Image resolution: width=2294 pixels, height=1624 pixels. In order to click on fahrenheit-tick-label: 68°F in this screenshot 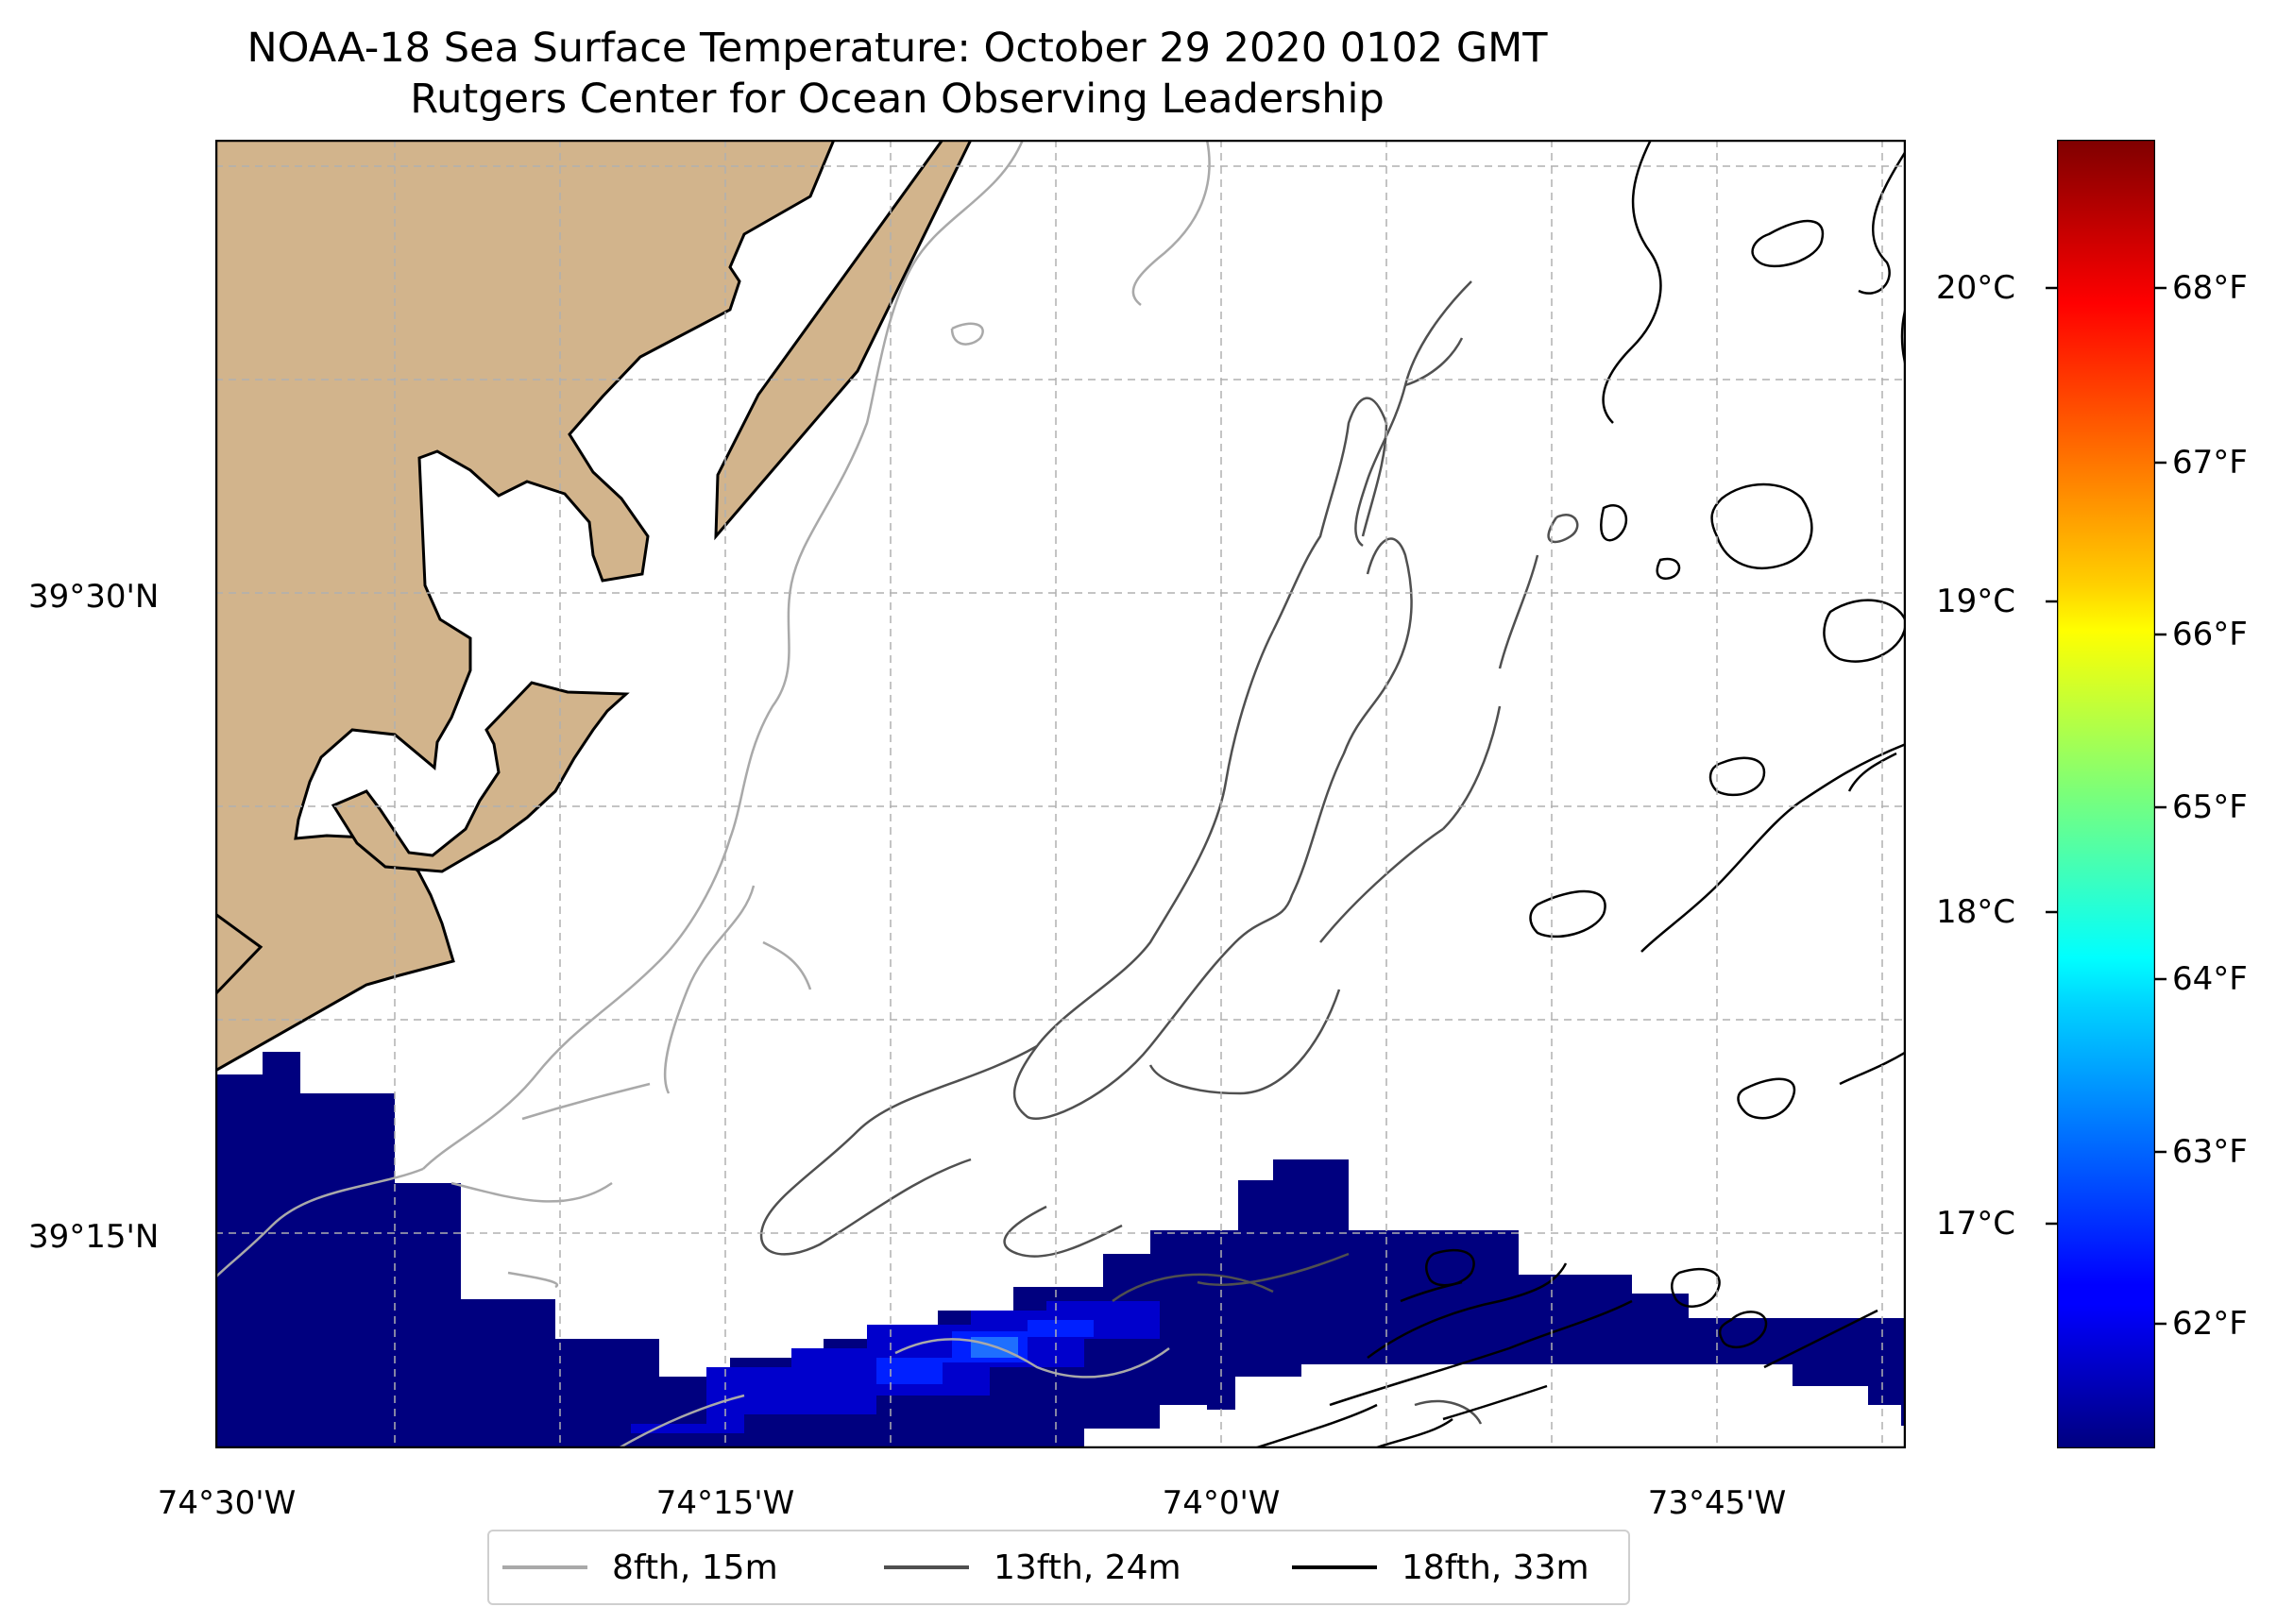, I will do `click(2210, 288)`.